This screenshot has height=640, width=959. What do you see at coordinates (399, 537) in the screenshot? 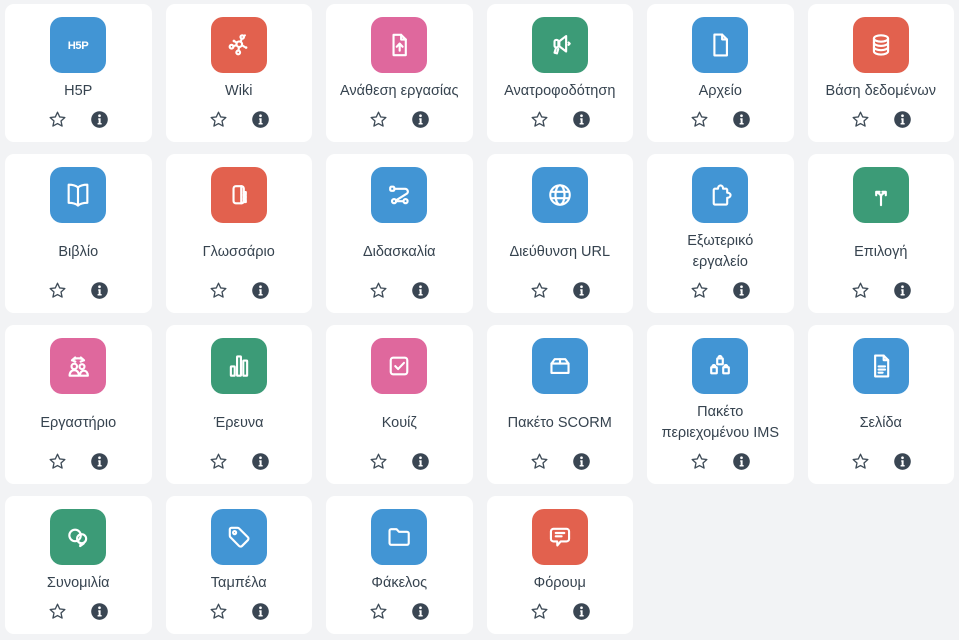
I see `folder-icon` at bounding box center [399, 537].